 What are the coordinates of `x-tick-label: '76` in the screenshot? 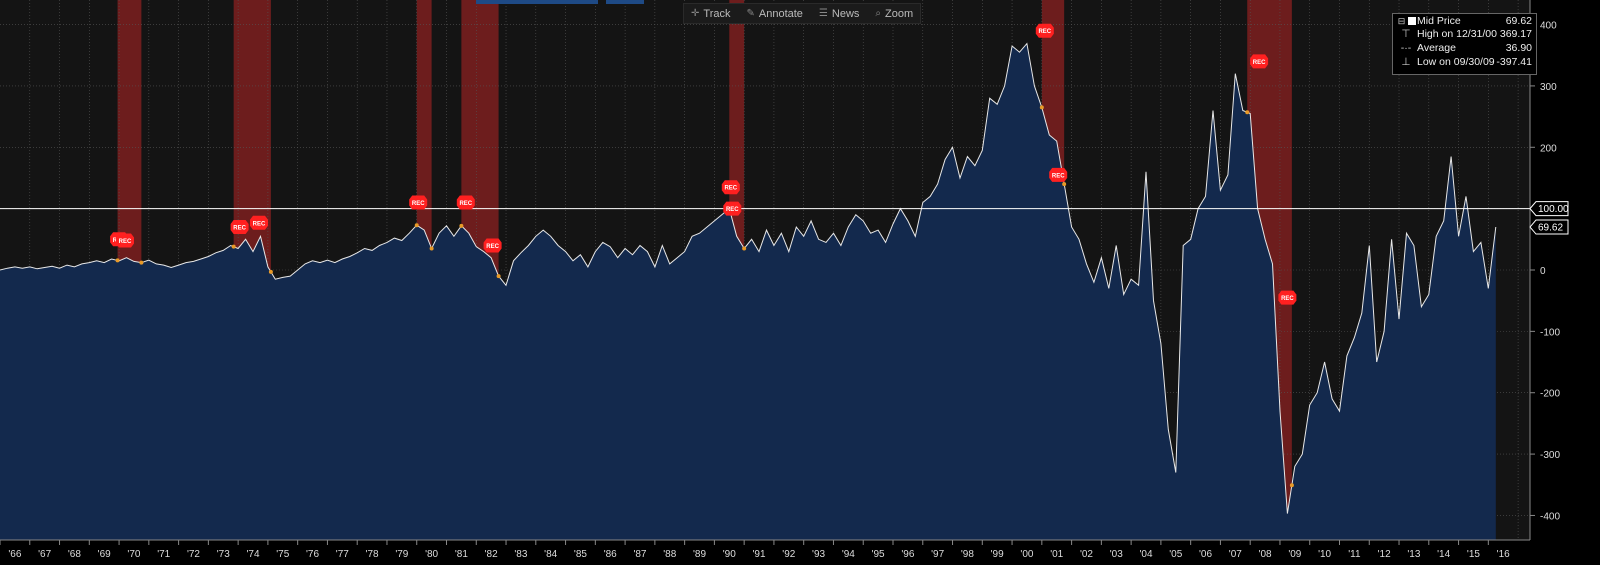 It's located at (312, 554).